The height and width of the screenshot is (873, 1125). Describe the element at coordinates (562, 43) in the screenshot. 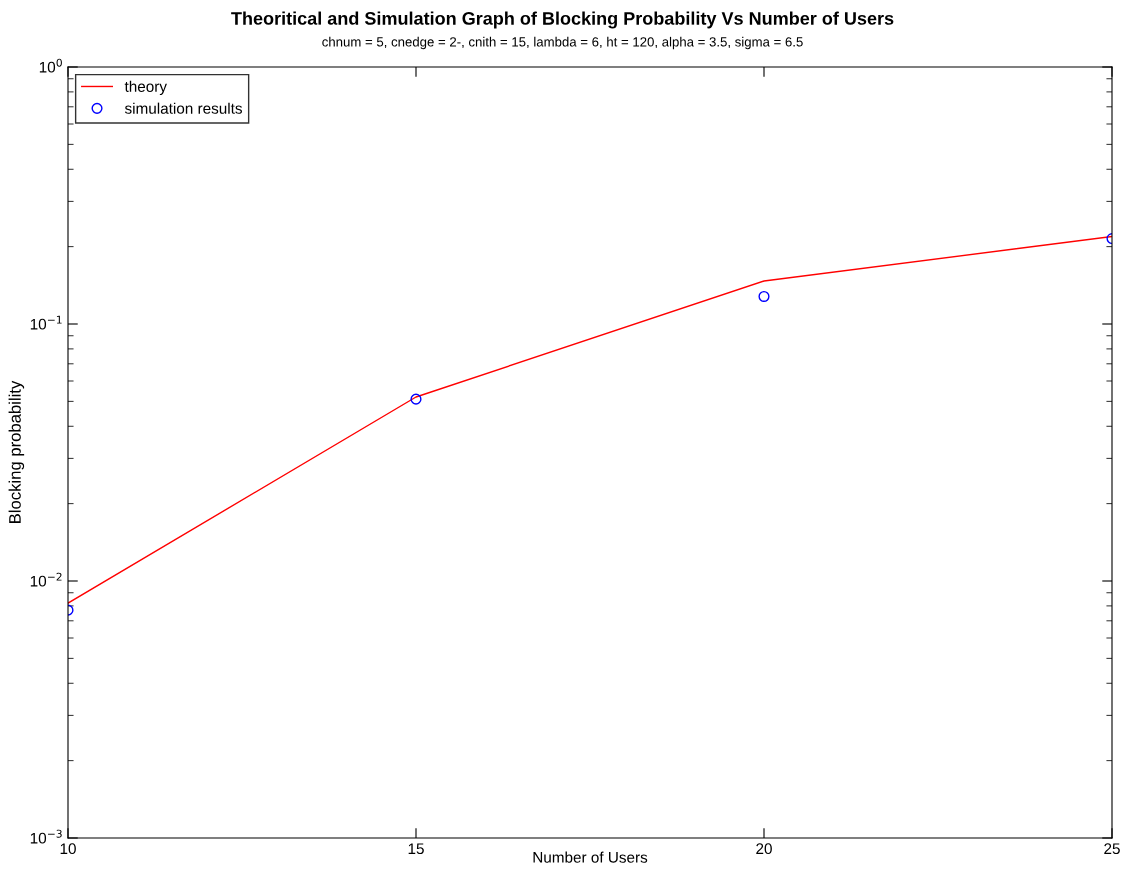

I see `chart-subtitle: chnum = 5, cnedge = 2-, cnith = 15, lambda = 6, ht = 120, alpha = 3.5, sigma = 6.5` at that location.